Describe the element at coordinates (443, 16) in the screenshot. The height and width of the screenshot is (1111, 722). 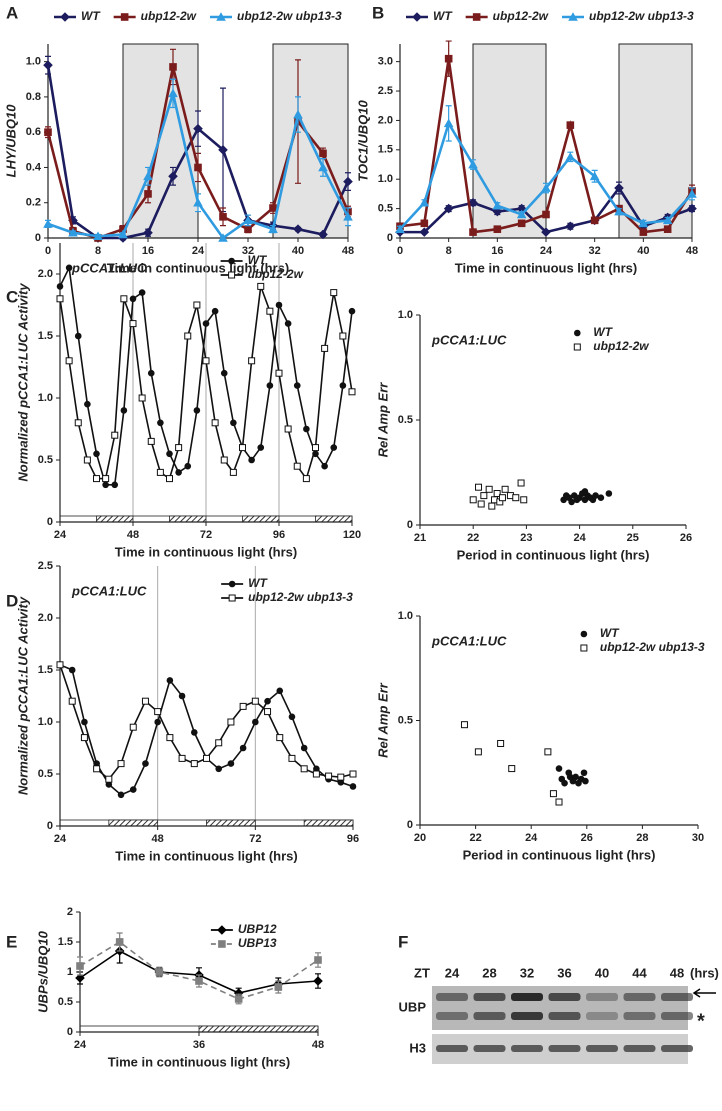
I see `legend-label: WT` at that location.